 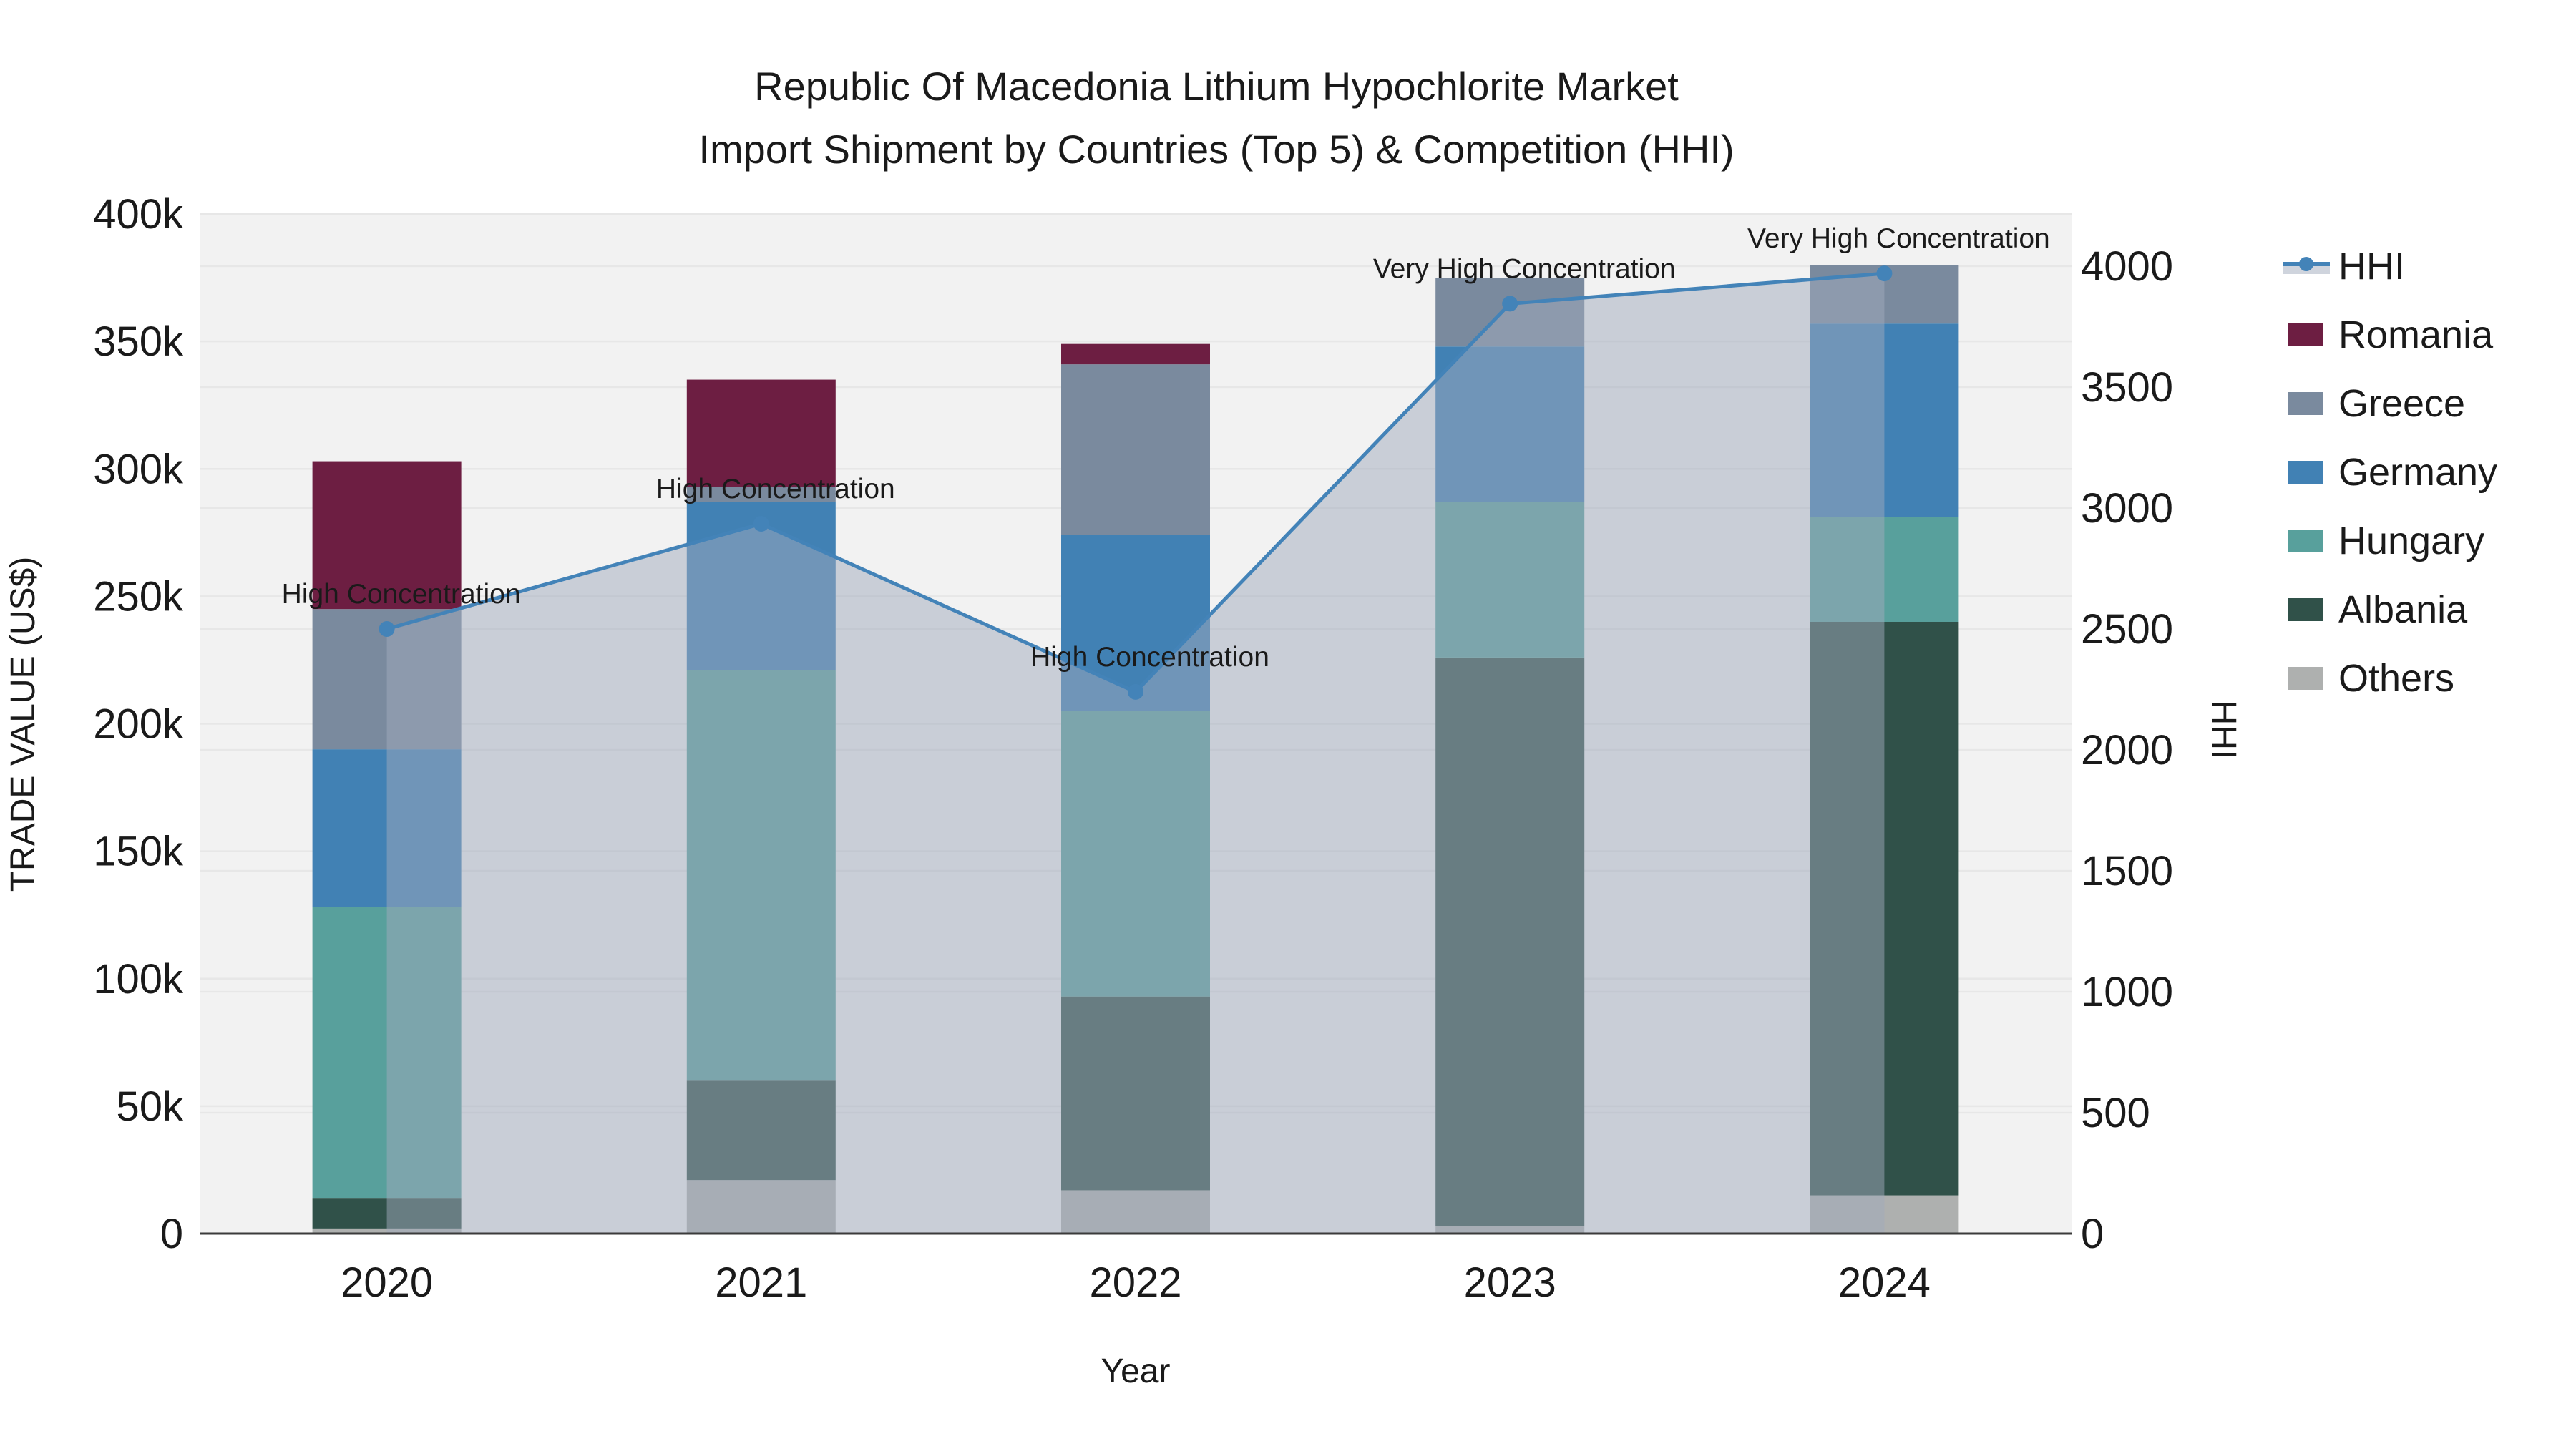 I want to click on legend-item-greece: Greece, so click(x=2376, y=403).